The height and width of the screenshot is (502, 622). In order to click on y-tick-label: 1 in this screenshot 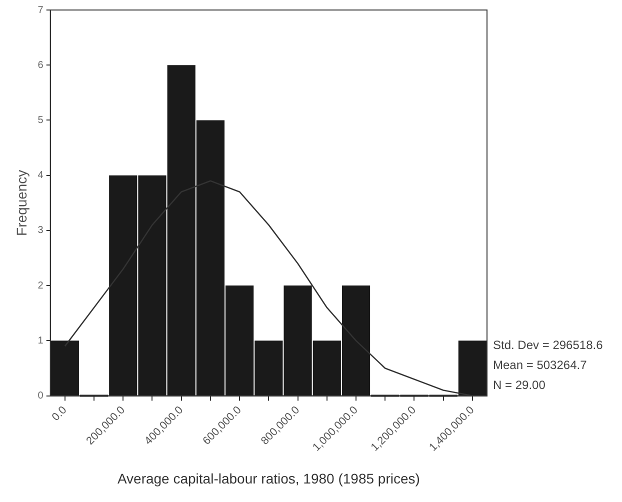, I will do `click(41, 340)`.